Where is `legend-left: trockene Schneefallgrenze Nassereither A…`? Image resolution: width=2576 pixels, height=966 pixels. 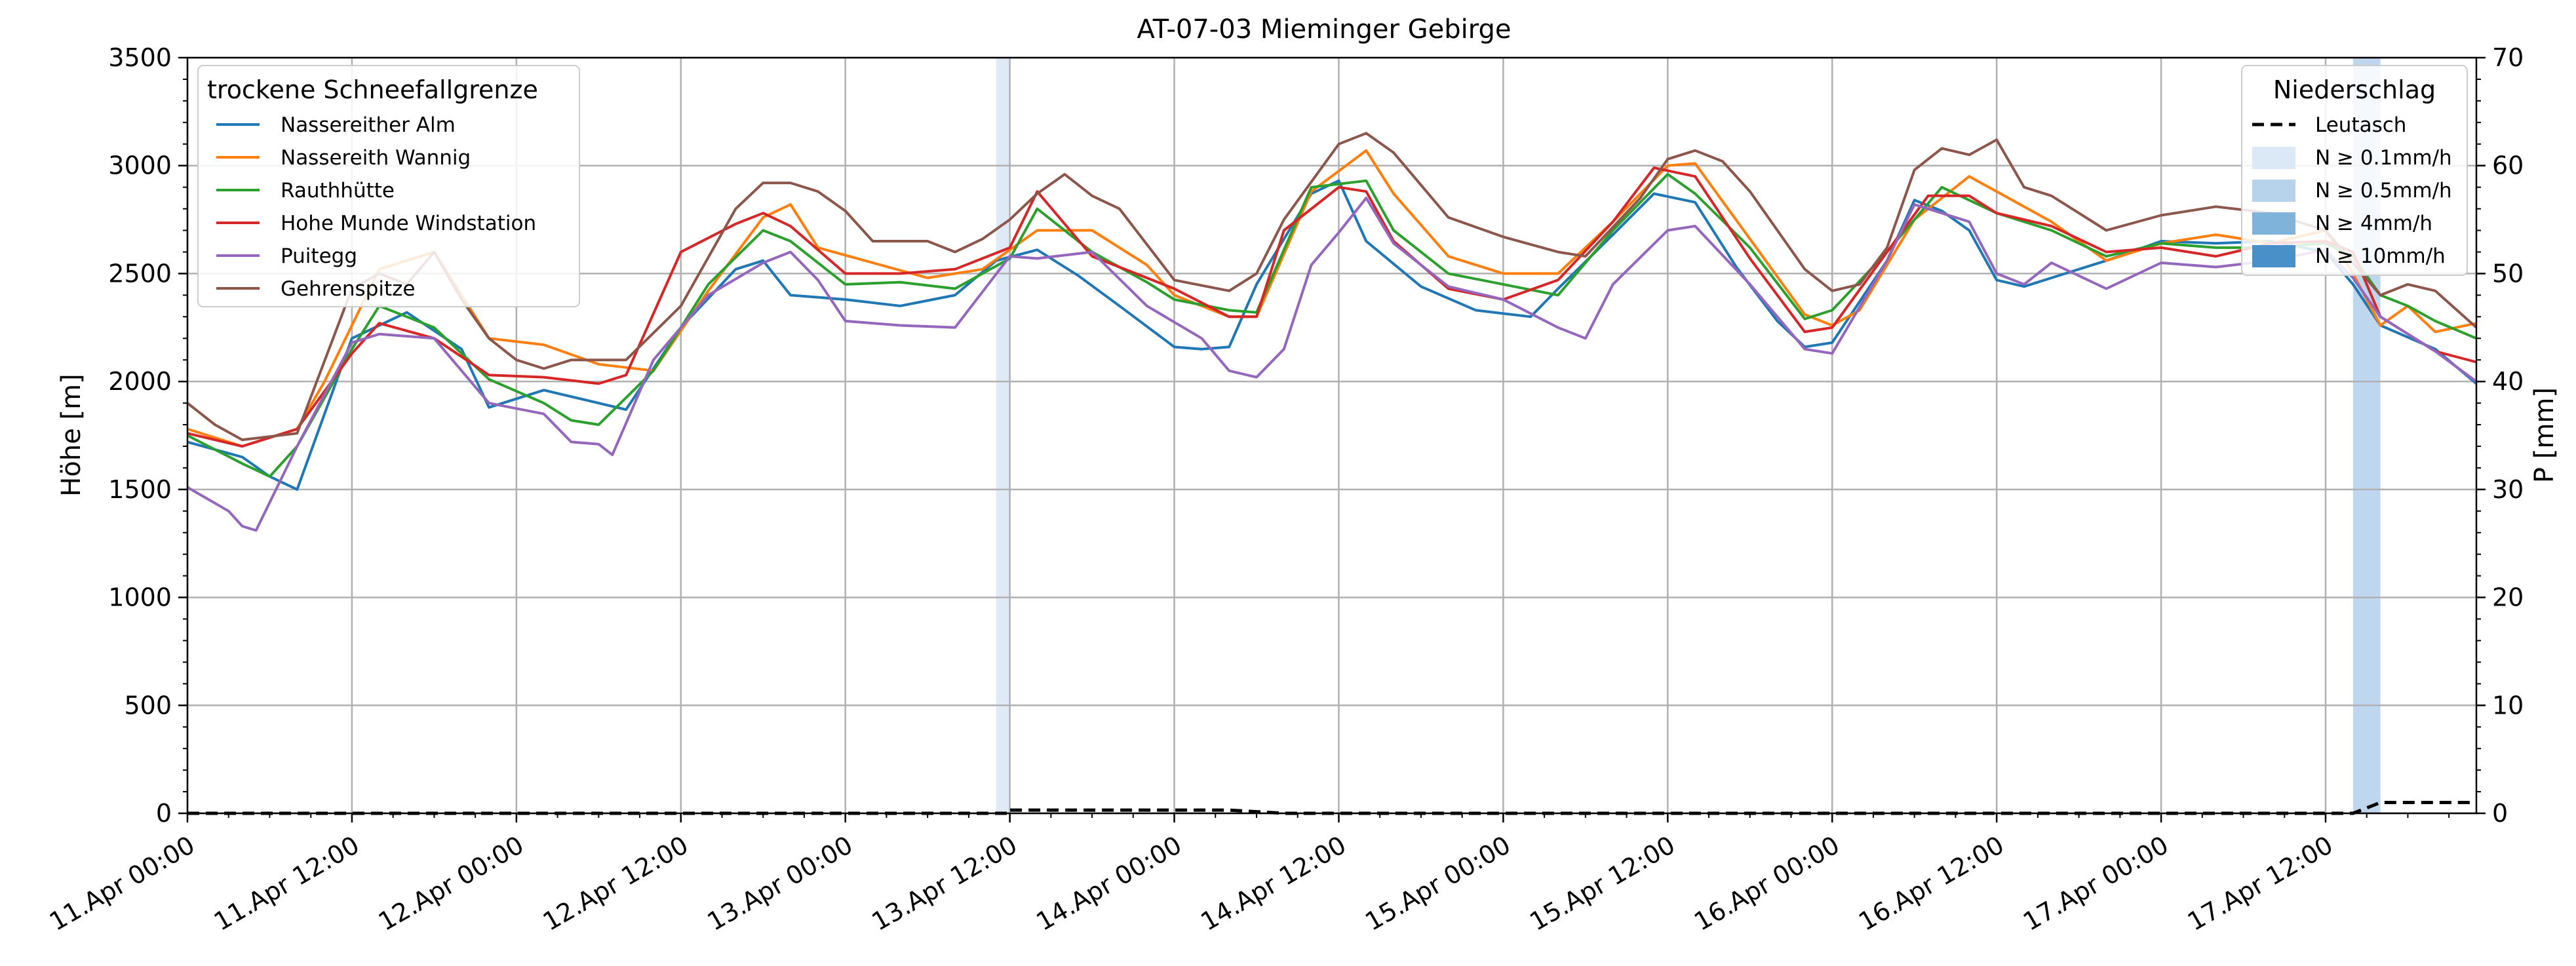 legend-left: trockene Schneefallgrenze Nassereither A… is located at coordinates (388, 186).